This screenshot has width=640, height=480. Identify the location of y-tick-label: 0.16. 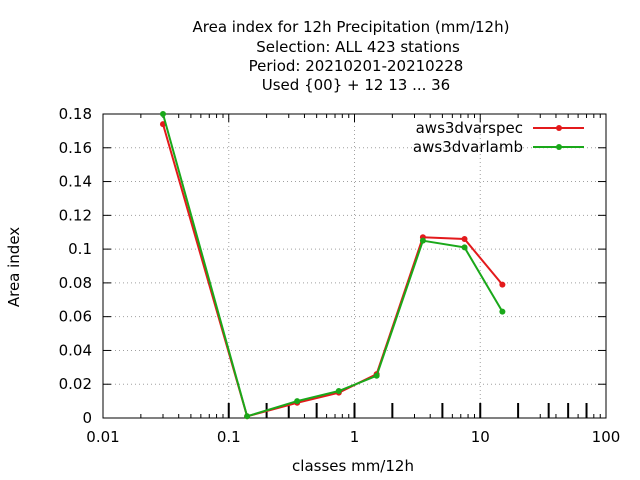
(75, 148).